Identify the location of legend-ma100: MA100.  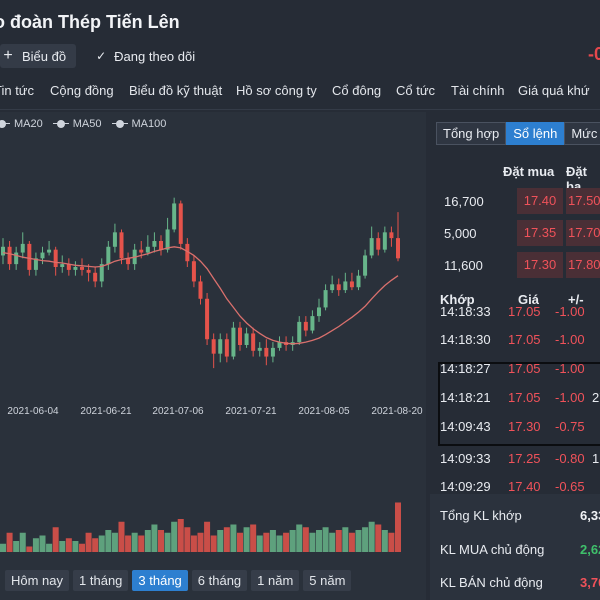
(139, 124).